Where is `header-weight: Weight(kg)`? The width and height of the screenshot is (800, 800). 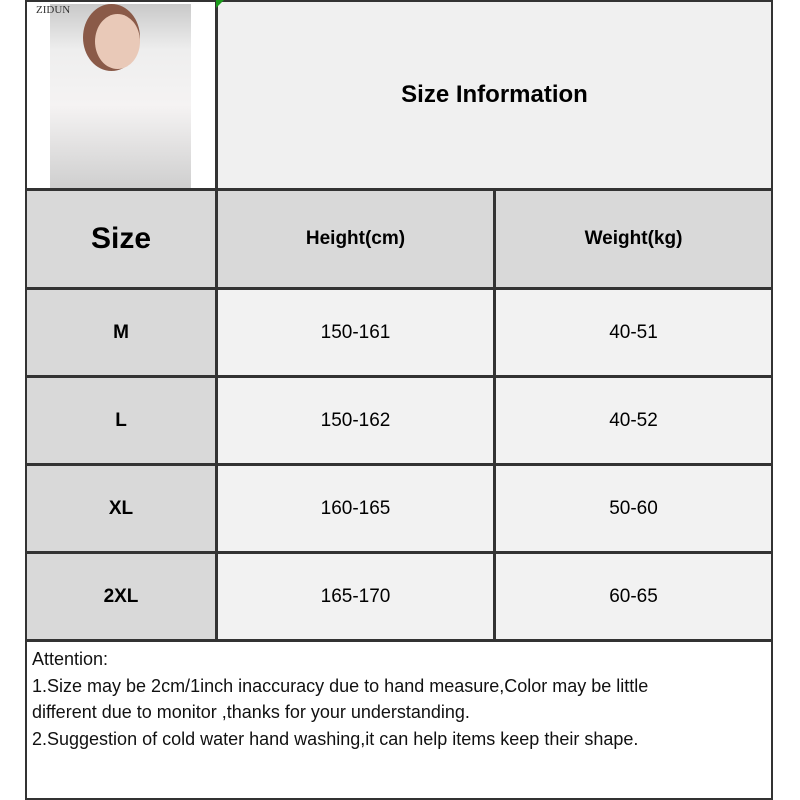
header-weight: Weight(kg) is located at coordinates (633, 239).